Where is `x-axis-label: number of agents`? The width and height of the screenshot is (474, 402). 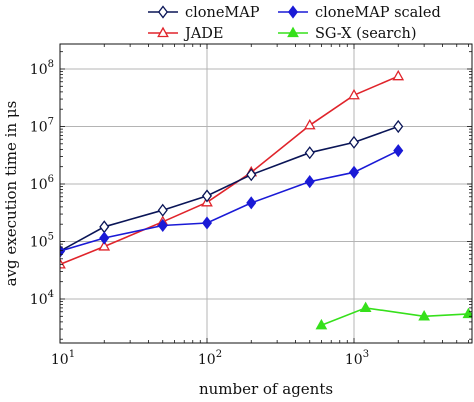
x-axis-label: number of agents is located at coordinates (266, 389).